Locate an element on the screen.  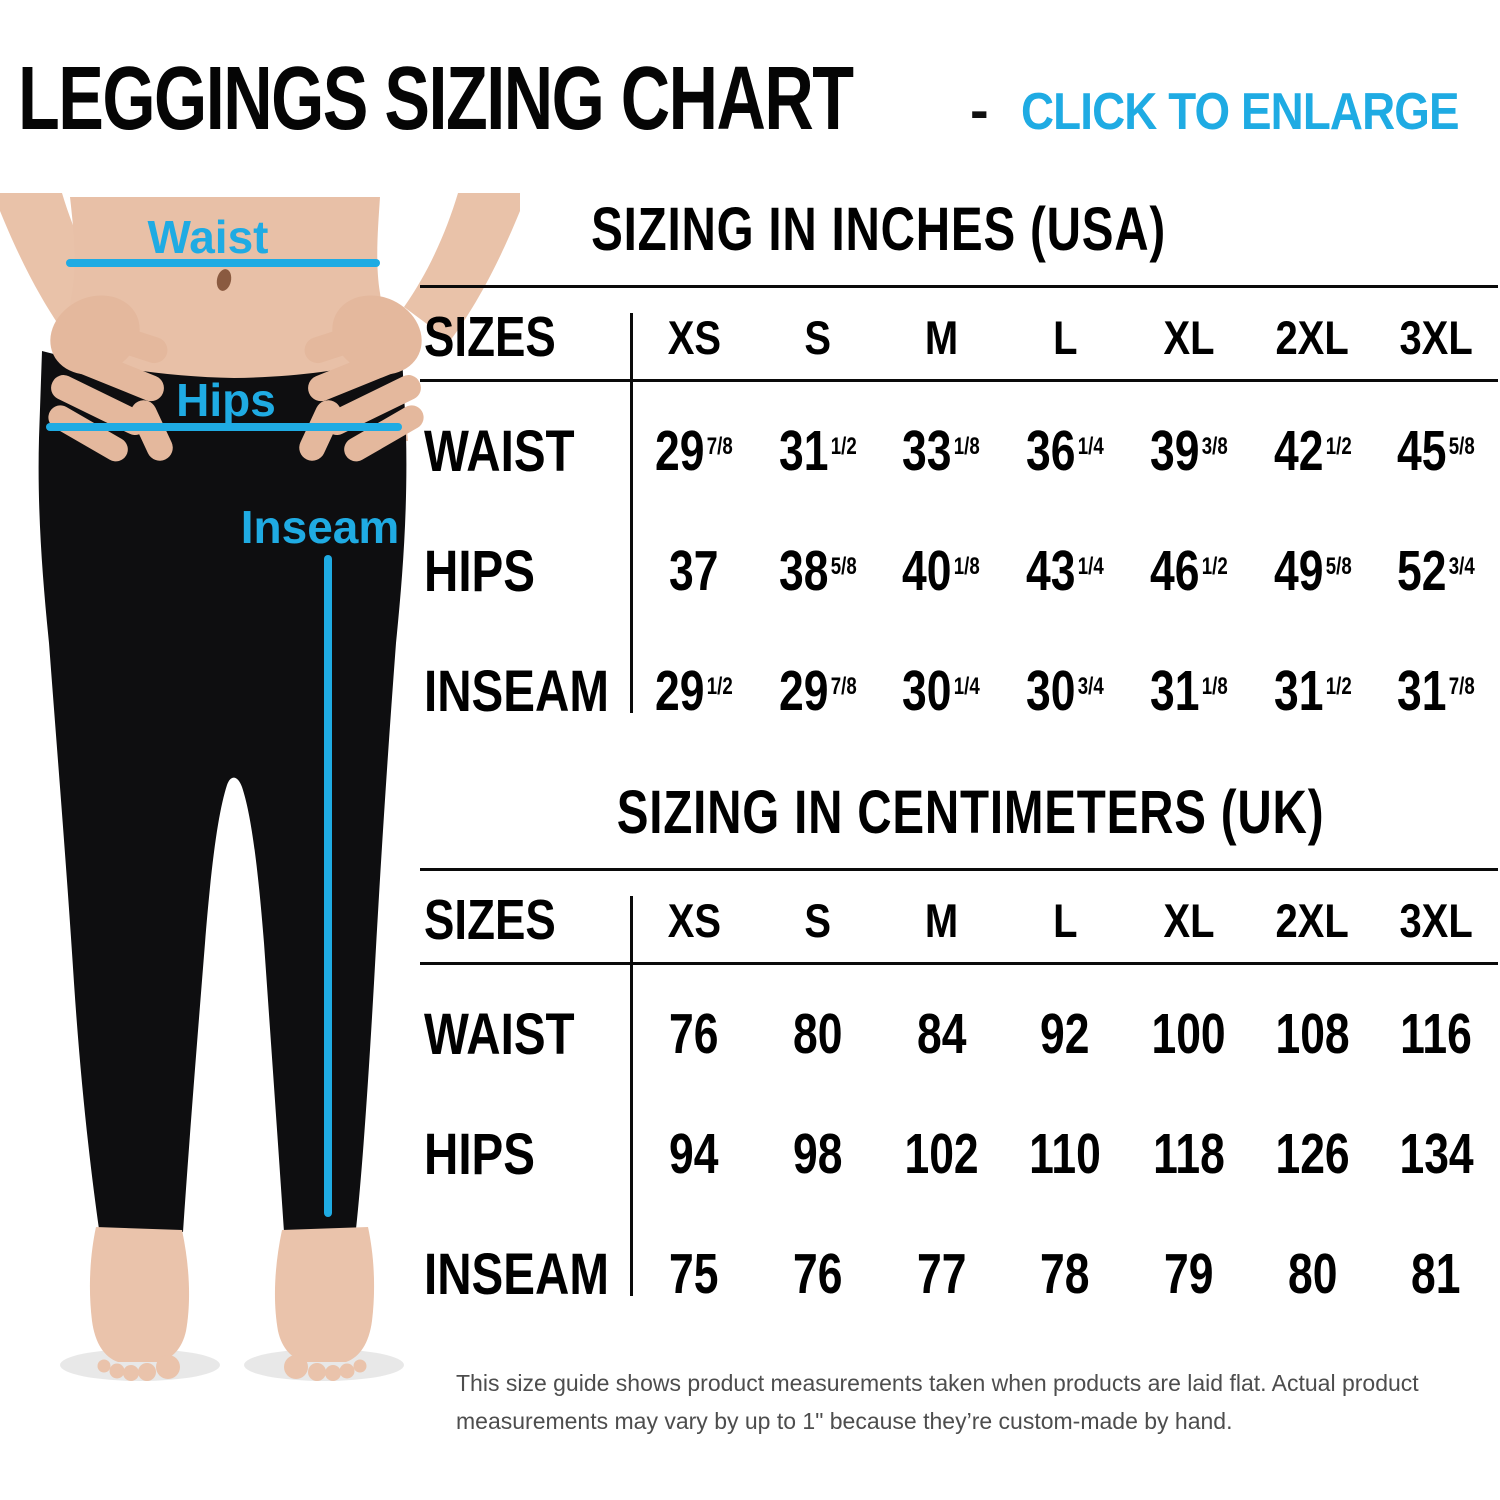
cm-size-header-row: SIZES XS S M L XL 2XL 3XL is located at coordinates (959, 920).